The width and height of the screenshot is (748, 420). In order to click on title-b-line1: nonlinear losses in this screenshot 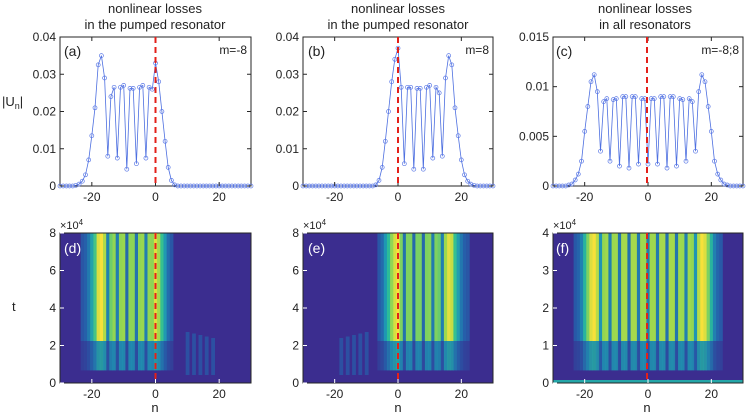, I will do `click(398, 8)`.